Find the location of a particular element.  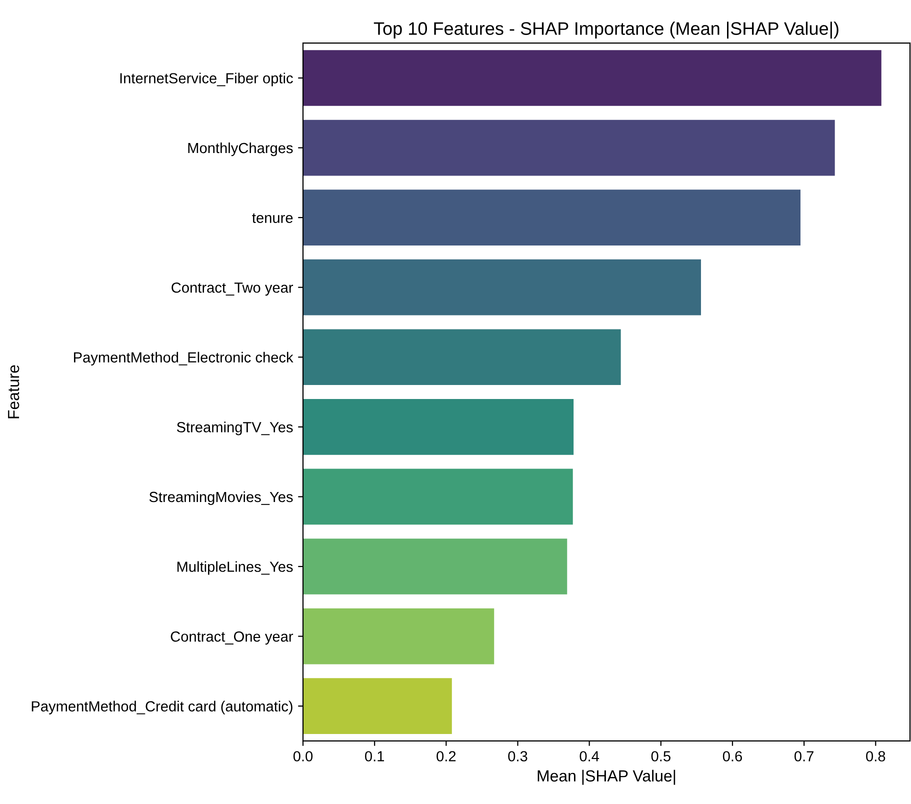

x-tick-label: 0.2 is located at coordinates (446, 756).